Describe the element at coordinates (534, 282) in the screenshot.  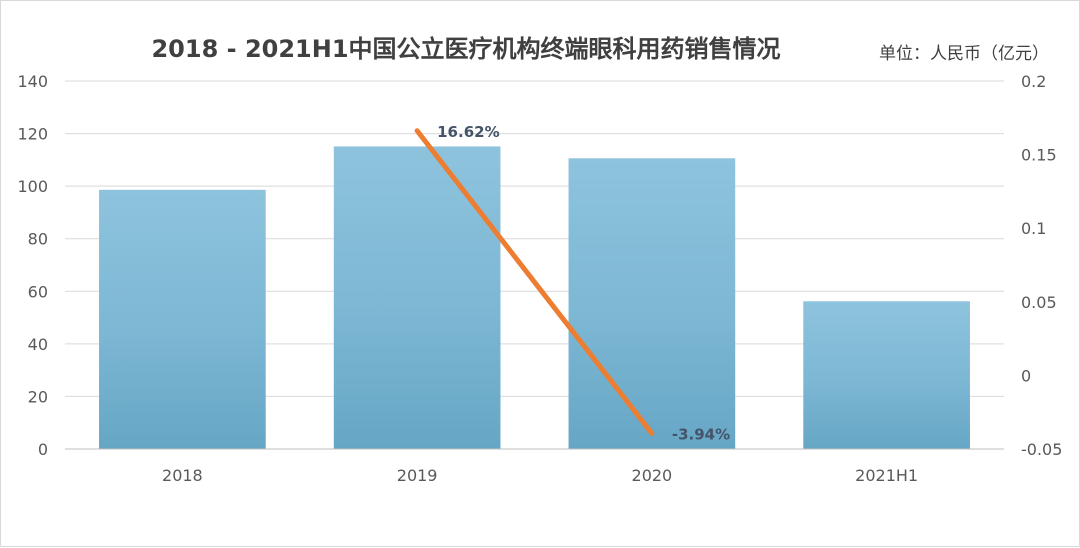
I see `growth-rate-line` at that location.